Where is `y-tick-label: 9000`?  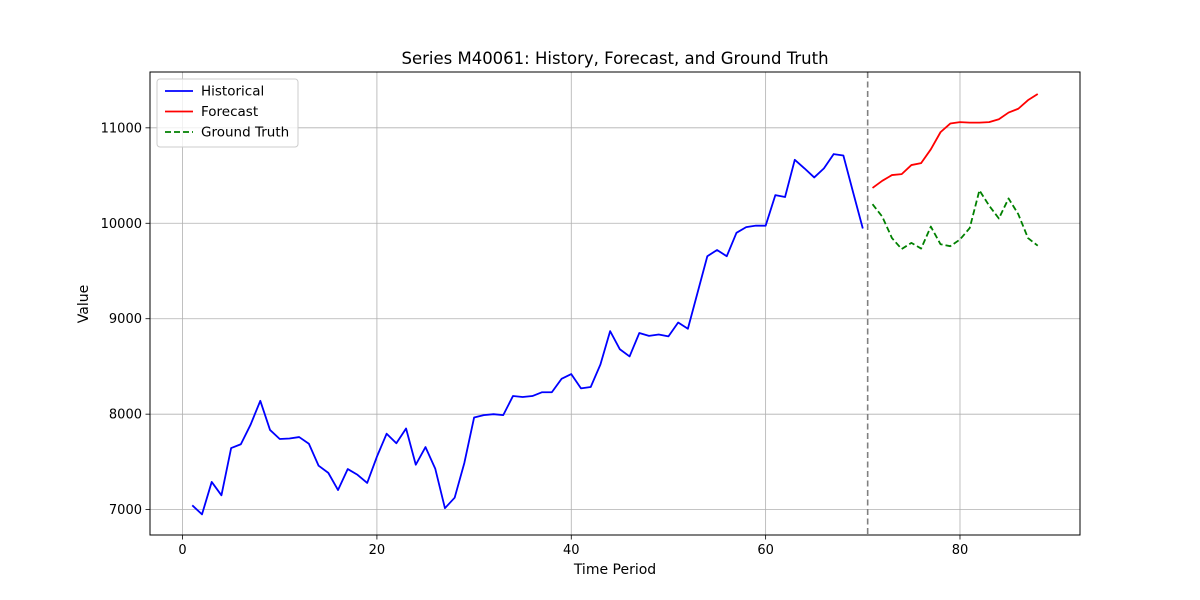 y-tick-label: 9000 is located at coordinates (125, 319).